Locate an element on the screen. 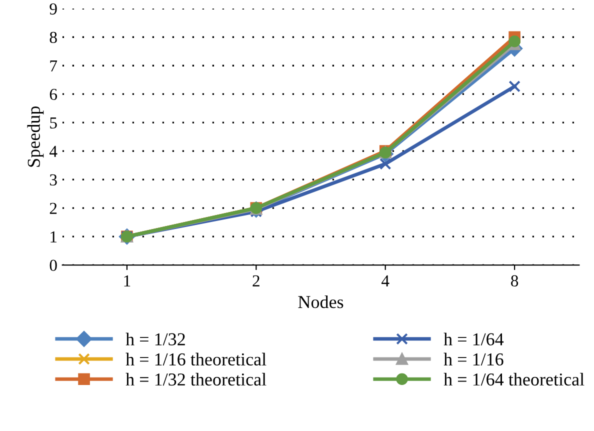  y-tick-label: 1 is located at coordinates (53, 236).